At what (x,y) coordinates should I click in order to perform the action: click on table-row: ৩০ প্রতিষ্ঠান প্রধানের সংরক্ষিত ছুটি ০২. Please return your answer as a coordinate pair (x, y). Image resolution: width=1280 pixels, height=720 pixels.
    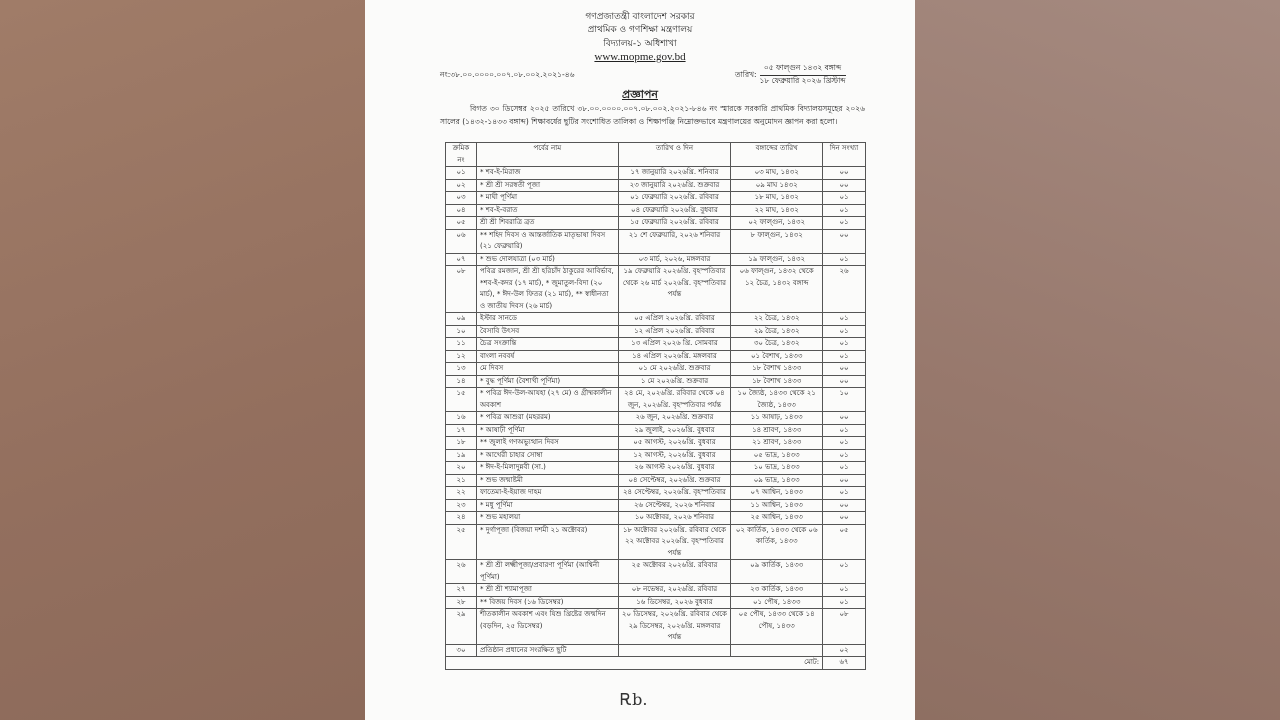
    Looking at the image, I should click on (655, 650).